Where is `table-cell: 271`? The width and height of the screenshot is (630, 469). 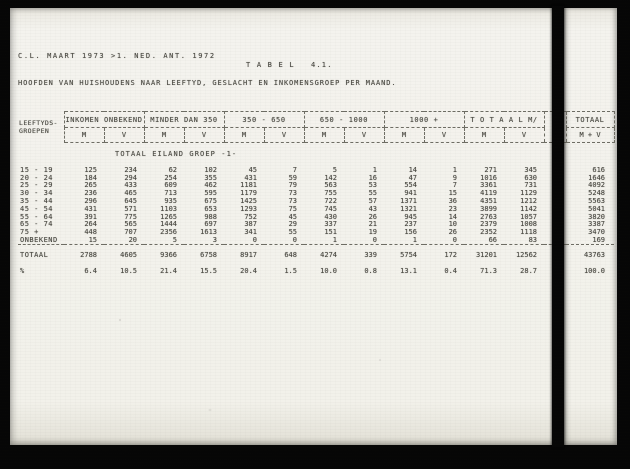
table-cell: 271 is located at coordinates (491, 170).